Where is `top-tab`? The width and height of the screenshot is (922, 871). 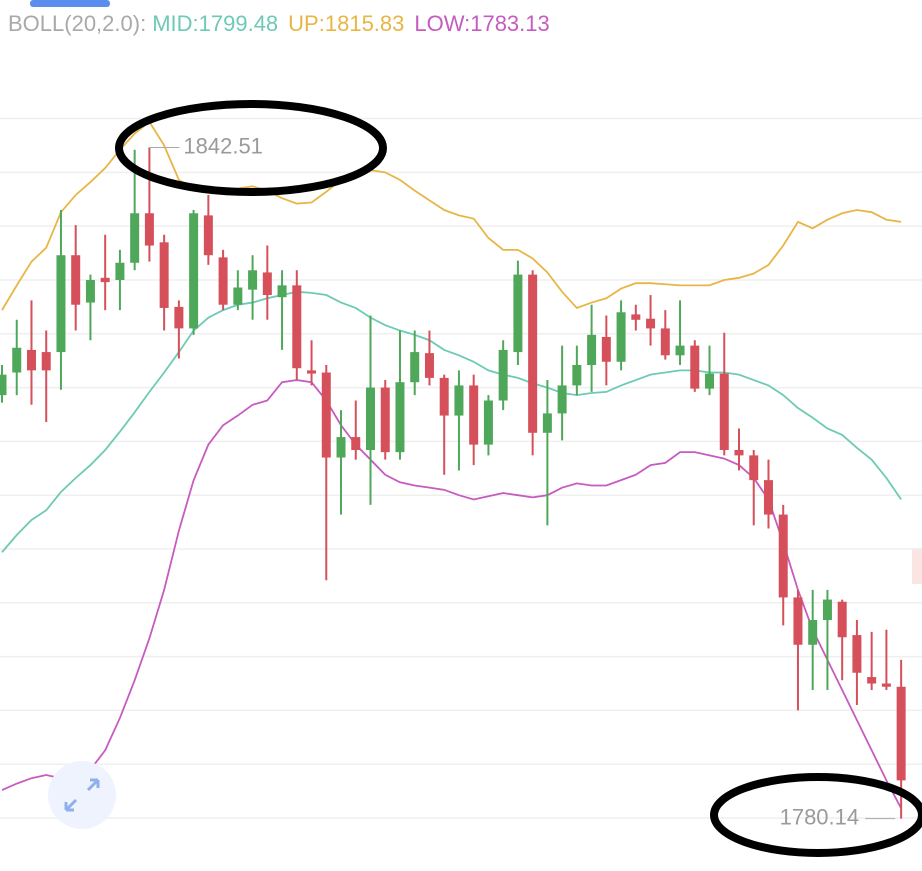
top-tab is located at coordinates (70, 3).